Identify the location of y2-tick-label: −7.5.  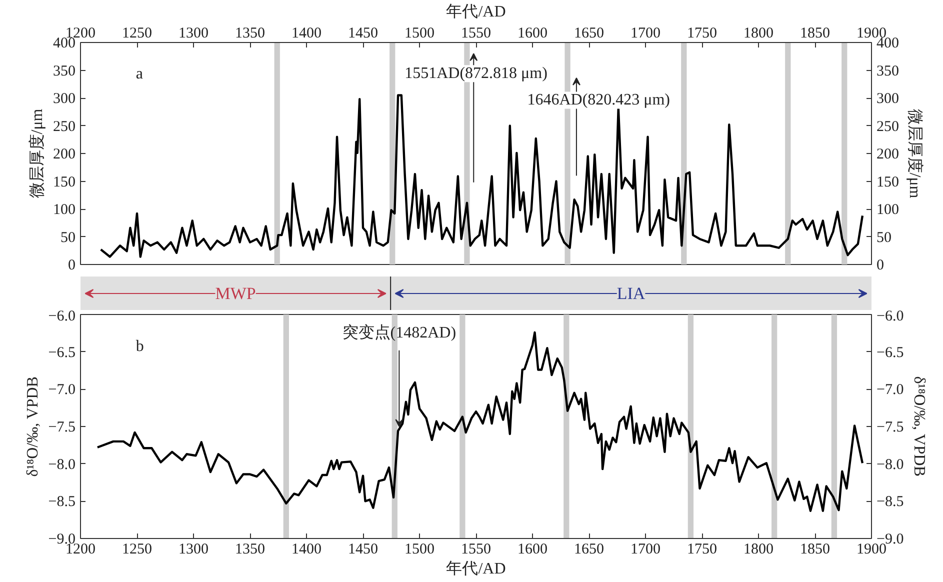
(890, 428).